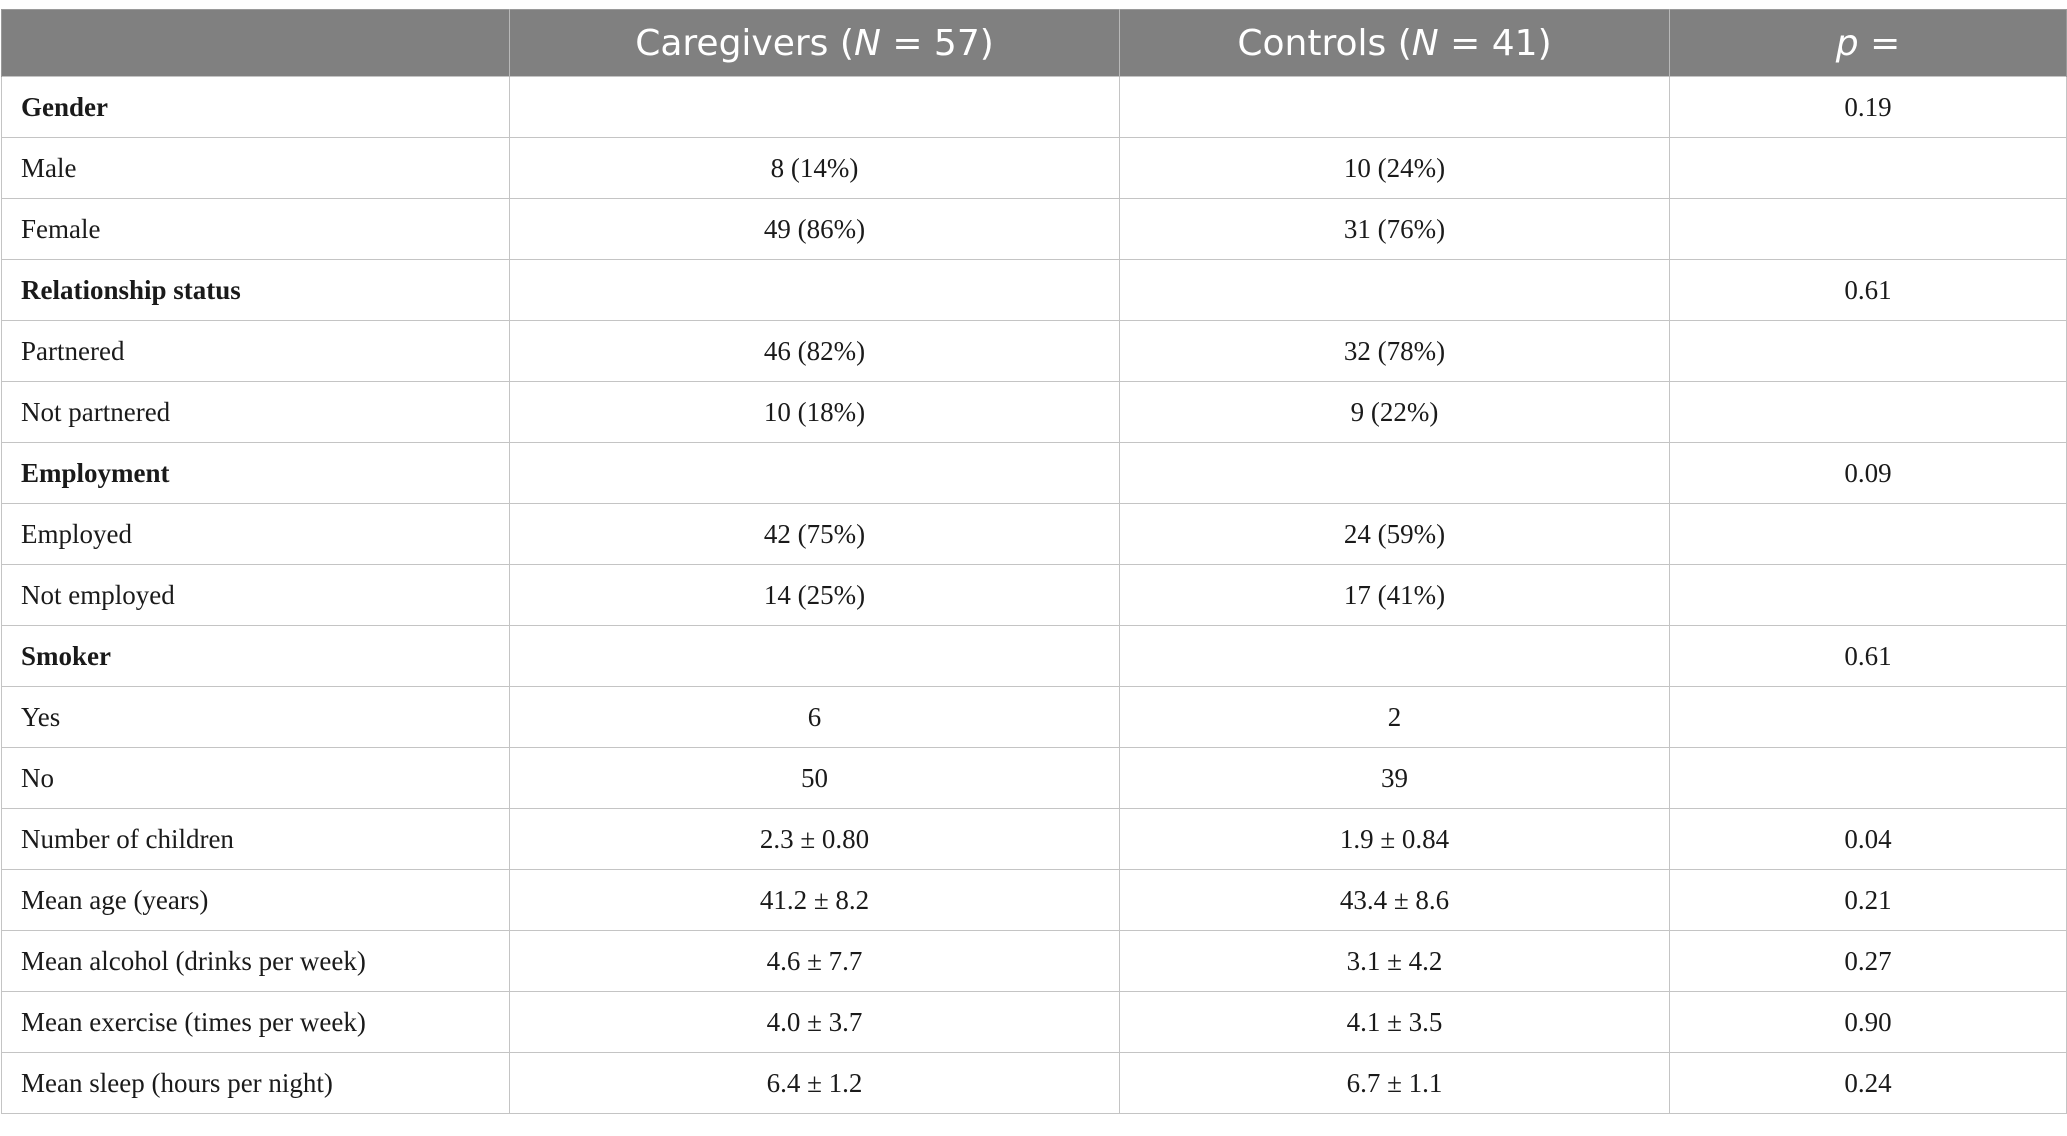  What do you see at coordinates (1394, 229) in the screenshot?
I see `controls-cell: 31 (76%)` at bounding box center [1394, 229].